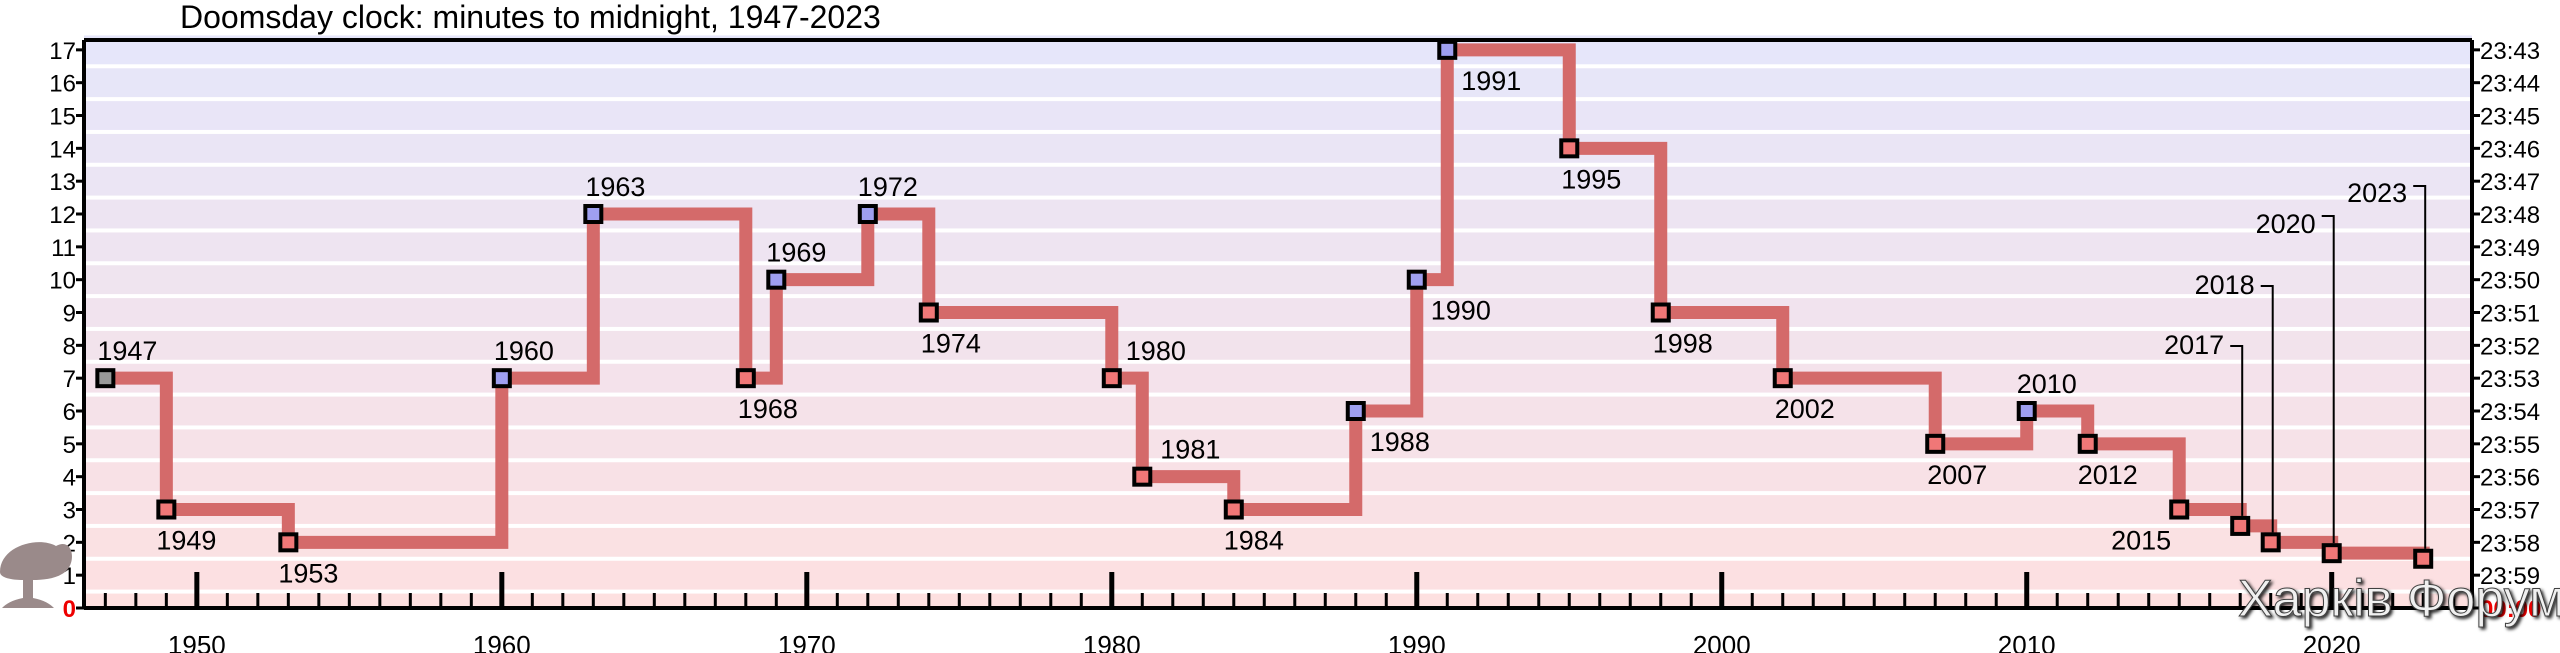 The height and width of the screenshot is (653, 2560). What do you see at coordinates (69, 609) in the screenshot?
I see `y-left-tick-label: 0` at bounding box center [69, 609].